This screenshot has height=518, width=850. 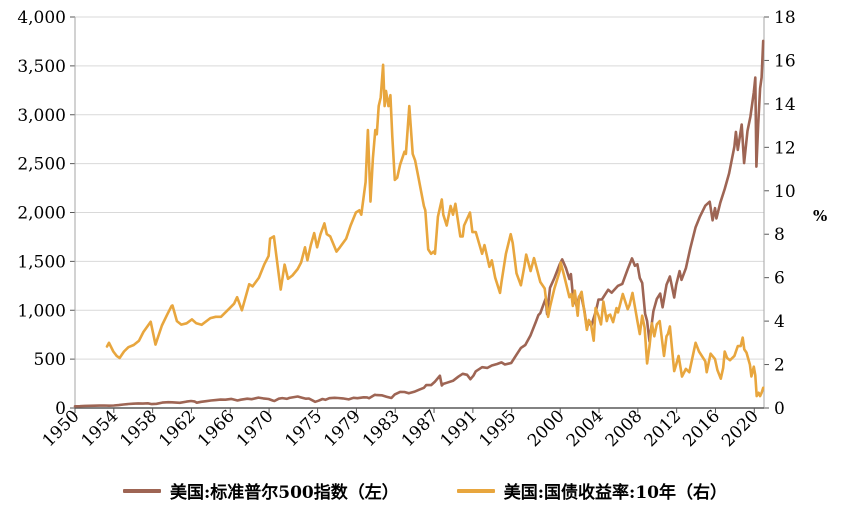 I want to click on x-tick-label: 1995, so click(x=497, y=428).